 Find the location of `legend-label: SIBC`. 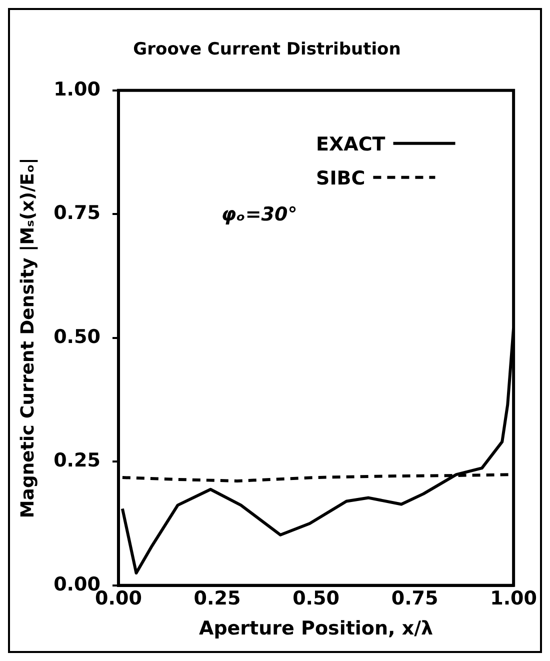

legend-label: SIBC is located at coordinates (341, 178).